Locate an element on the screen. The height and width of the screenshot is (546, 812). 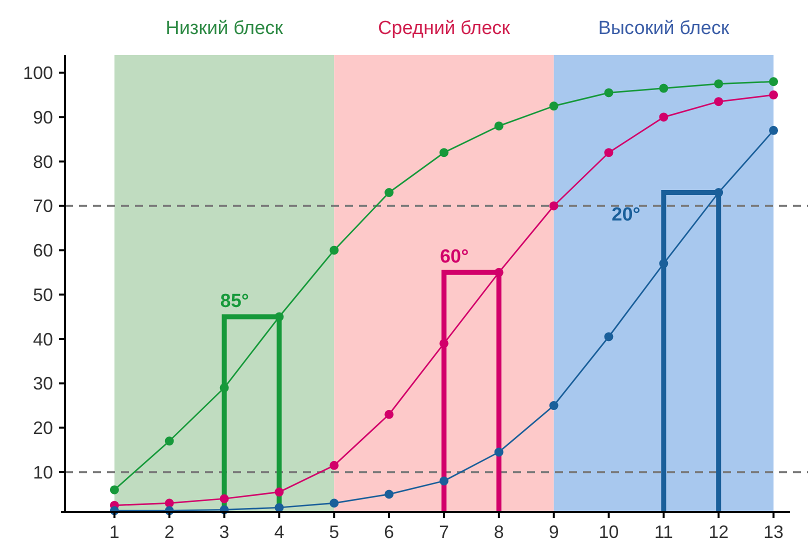
x-tick-label: 5 is located at coordinates (334, 532).